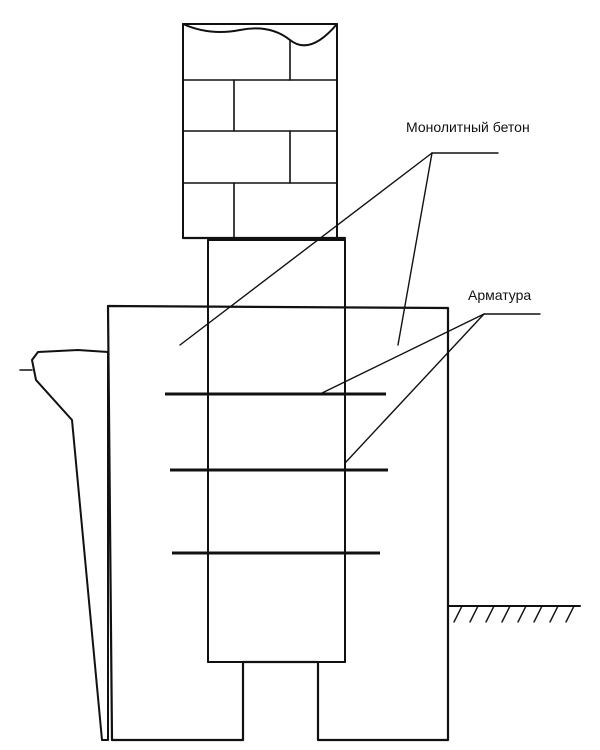 This screenshot has width=600, height=750. I want to click on foundation-block, so click(276, 451).